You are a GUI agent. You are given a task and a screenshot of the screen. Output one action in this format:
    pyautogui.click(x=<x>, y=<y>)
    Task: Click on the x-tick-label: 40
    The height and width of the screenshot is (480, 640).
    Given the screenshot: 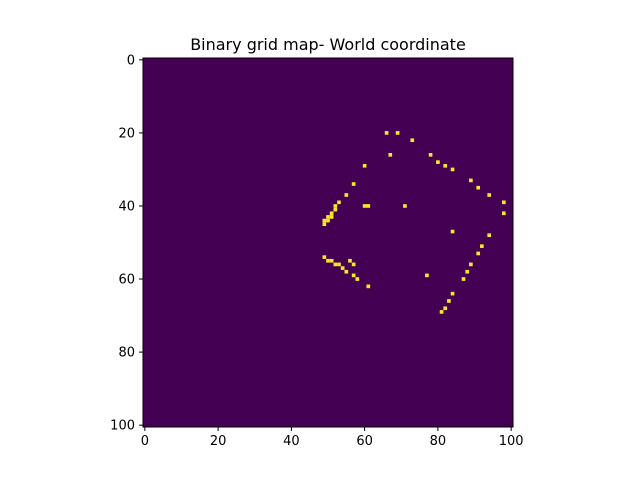 What is the action you would take?
    pyautogui.click(x=291, y=441)
    